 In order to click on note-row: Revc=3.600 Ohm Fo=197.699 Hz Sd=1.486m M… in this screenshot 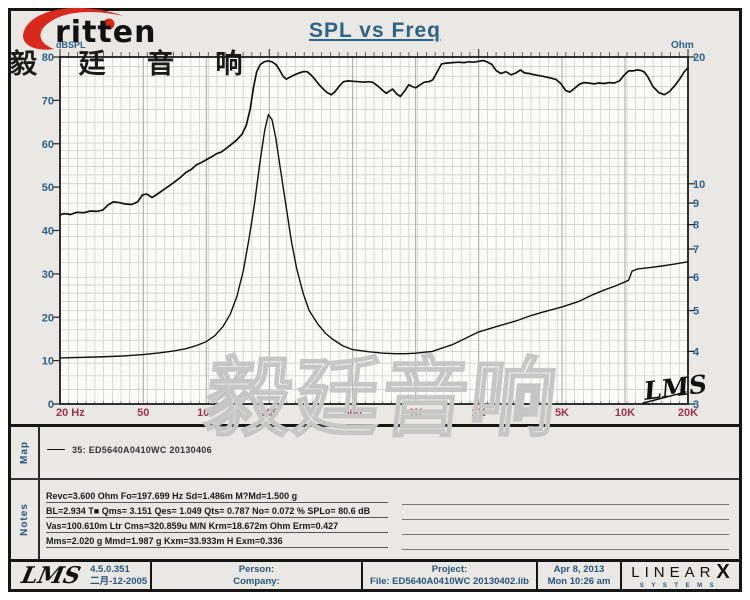, I will do `click(387, 497)`.